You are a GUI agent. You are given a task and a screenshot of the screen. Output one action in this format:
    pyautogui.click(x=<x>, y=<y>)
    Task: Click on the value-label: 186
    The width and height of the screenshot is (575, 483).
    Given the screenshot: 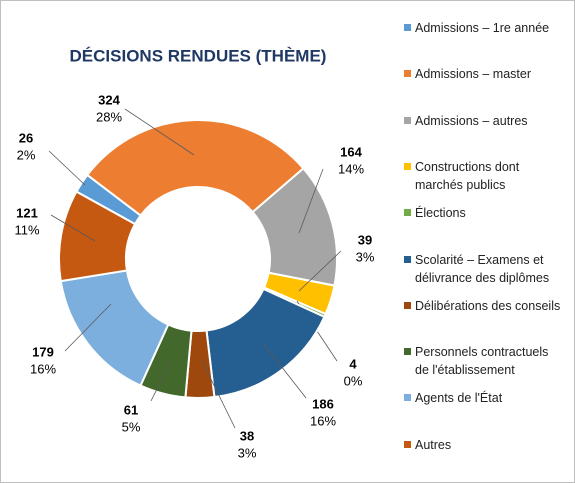 What is the action you would take?
    pyautogui.click(x=323, y=403)
    